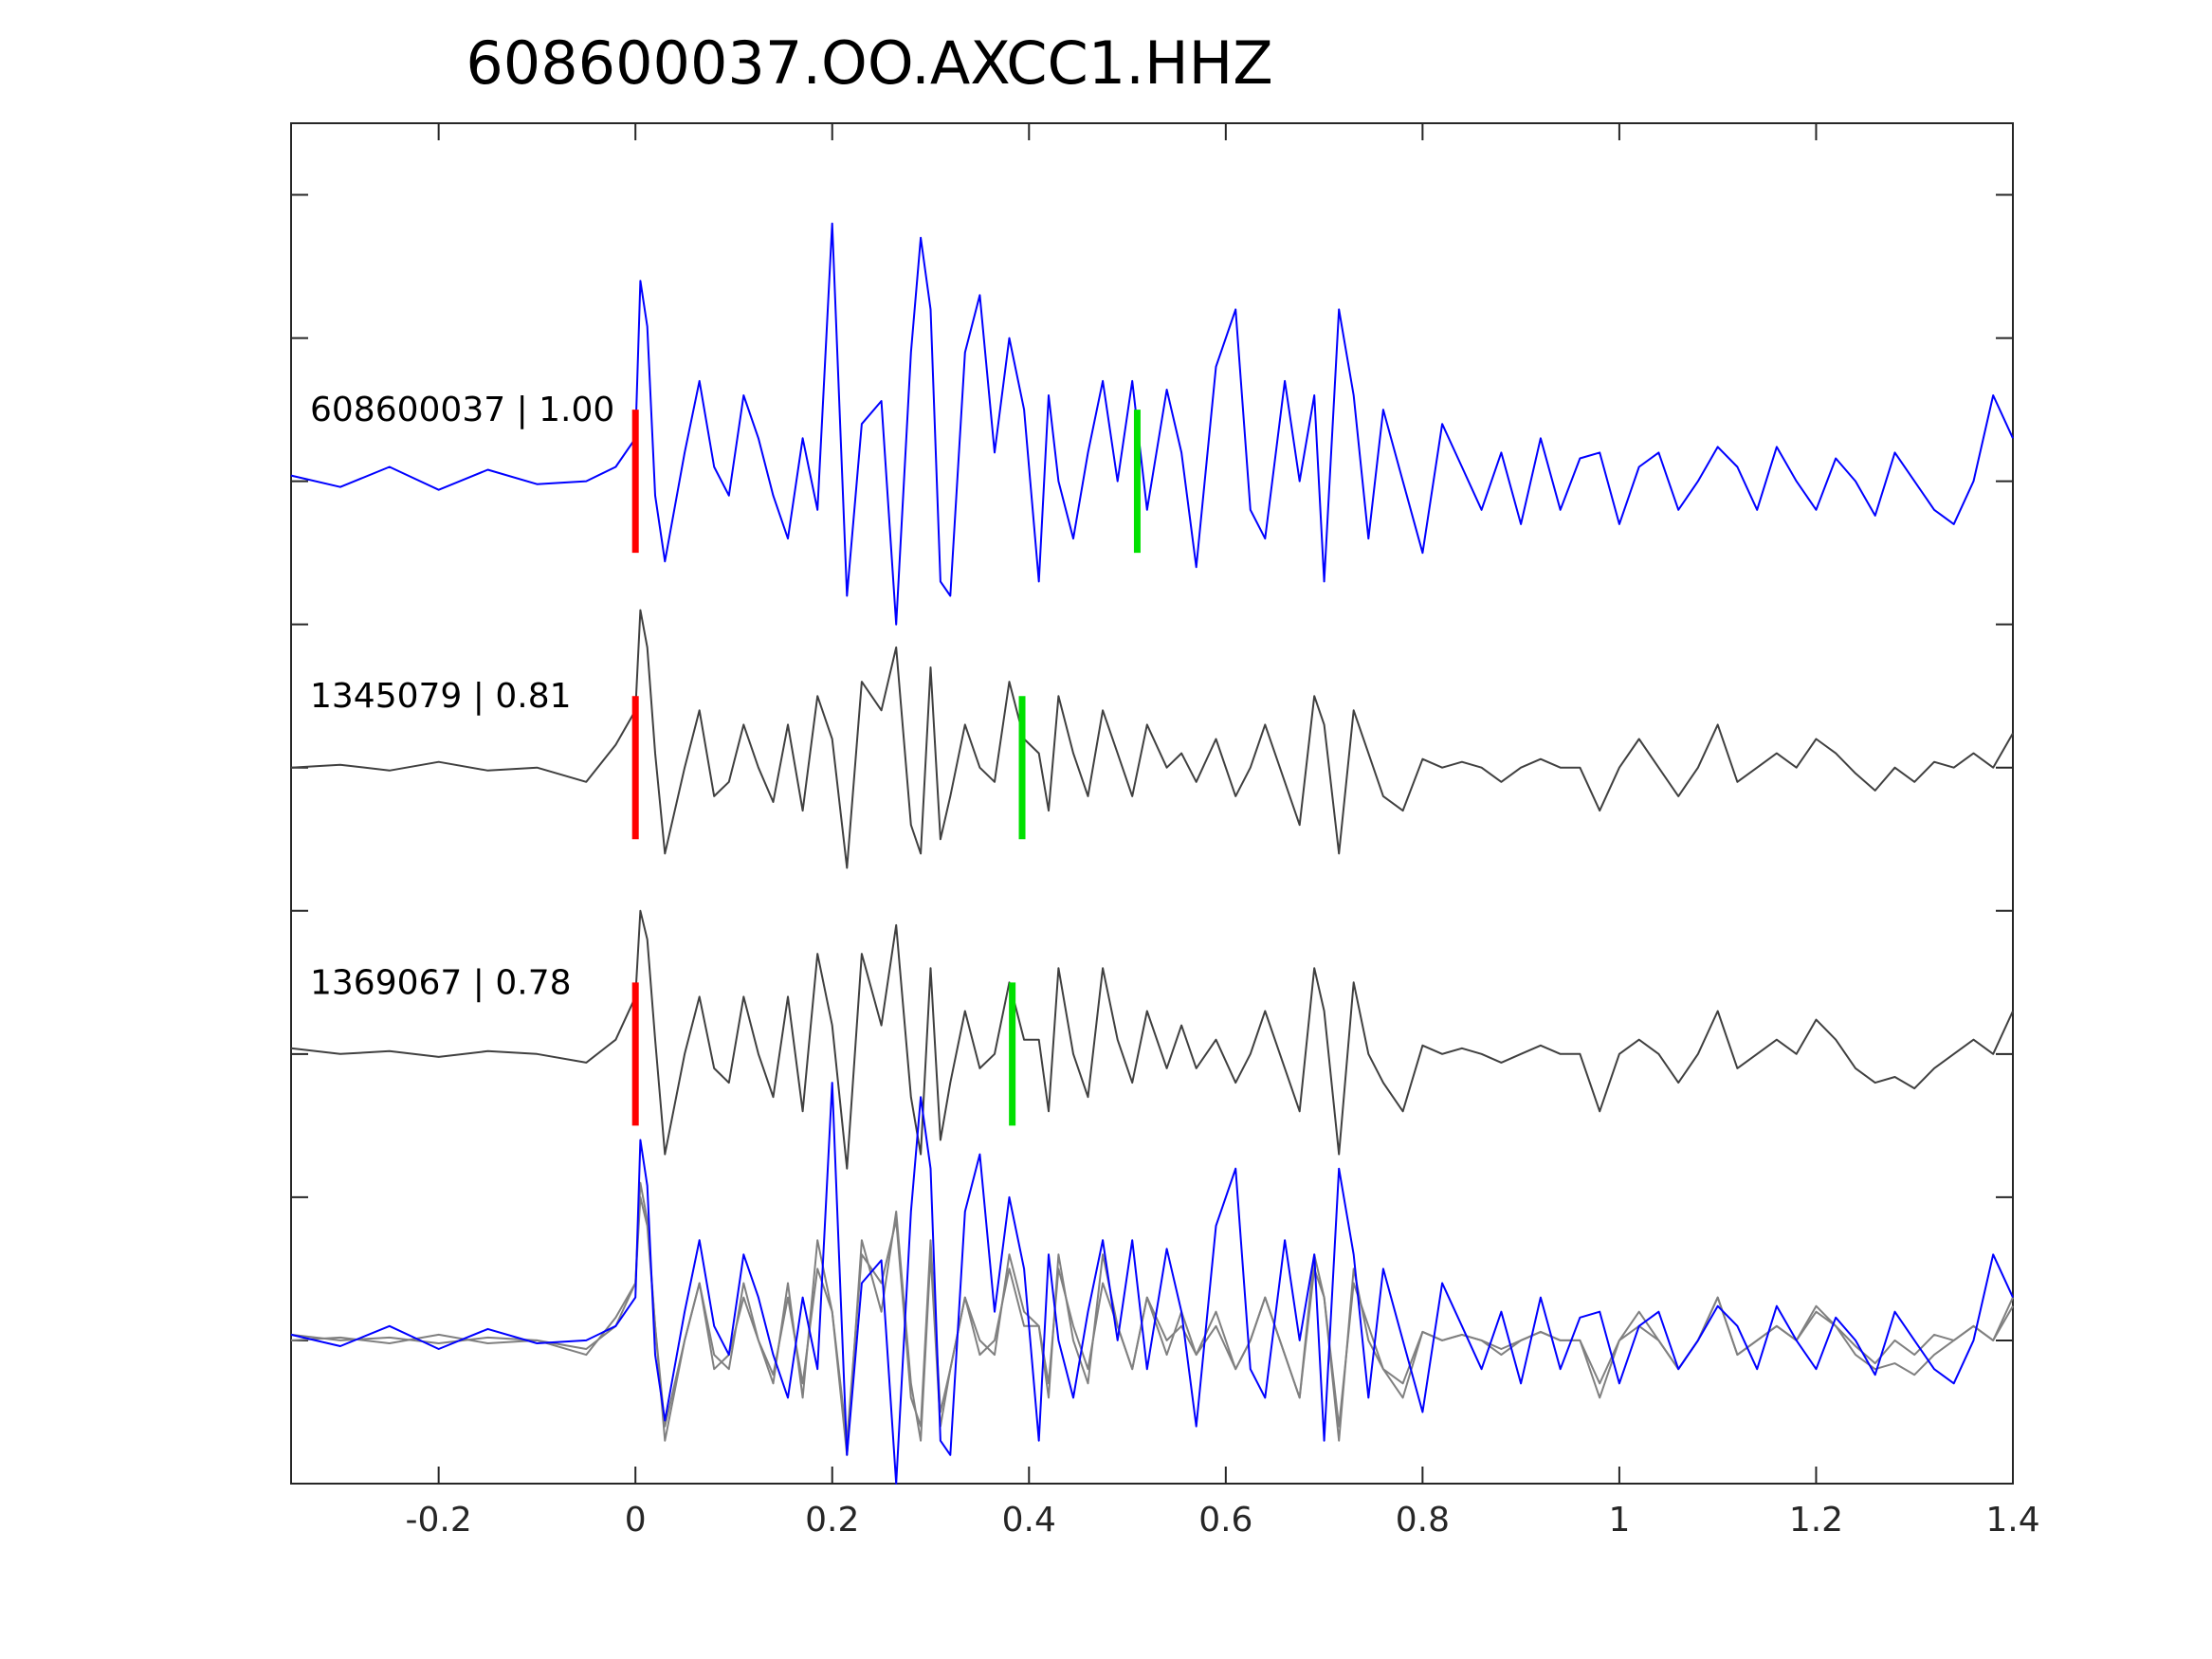 The image size is (2212, 1659). What do you see at coordinates (462, 410) in the screenshot?
I see `trace-label: 608600037 | 1.00` at bounding box center [462, 410].